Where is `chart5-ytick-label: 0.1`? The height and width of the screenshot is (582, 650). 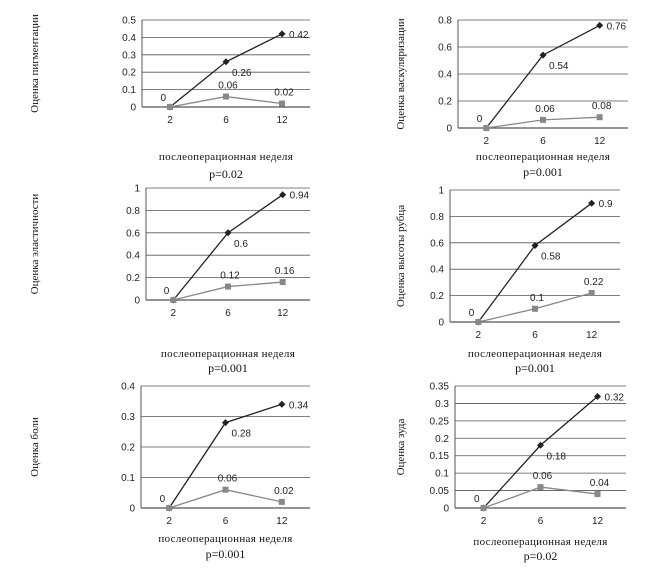
chart5-ytick-label: 0.1 is located at coordinates (128, 478).